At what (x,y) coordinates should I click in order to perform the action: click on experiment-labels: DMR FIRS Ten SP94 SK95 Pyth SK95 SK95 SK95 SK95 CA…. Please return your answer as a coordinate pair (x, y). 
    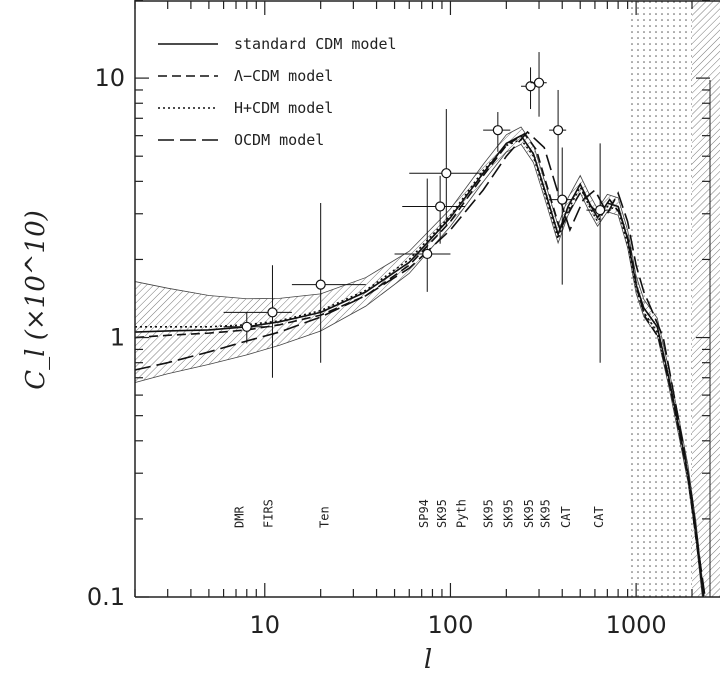
    Looking at the image, I should click on (418, 513).